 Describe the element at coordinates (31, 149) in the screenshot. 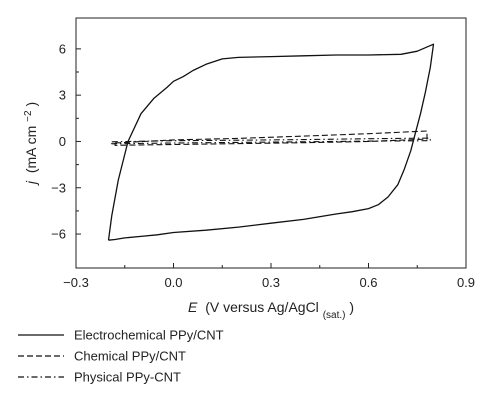

I see `y-axis-title-text: (mA cm` at that location.